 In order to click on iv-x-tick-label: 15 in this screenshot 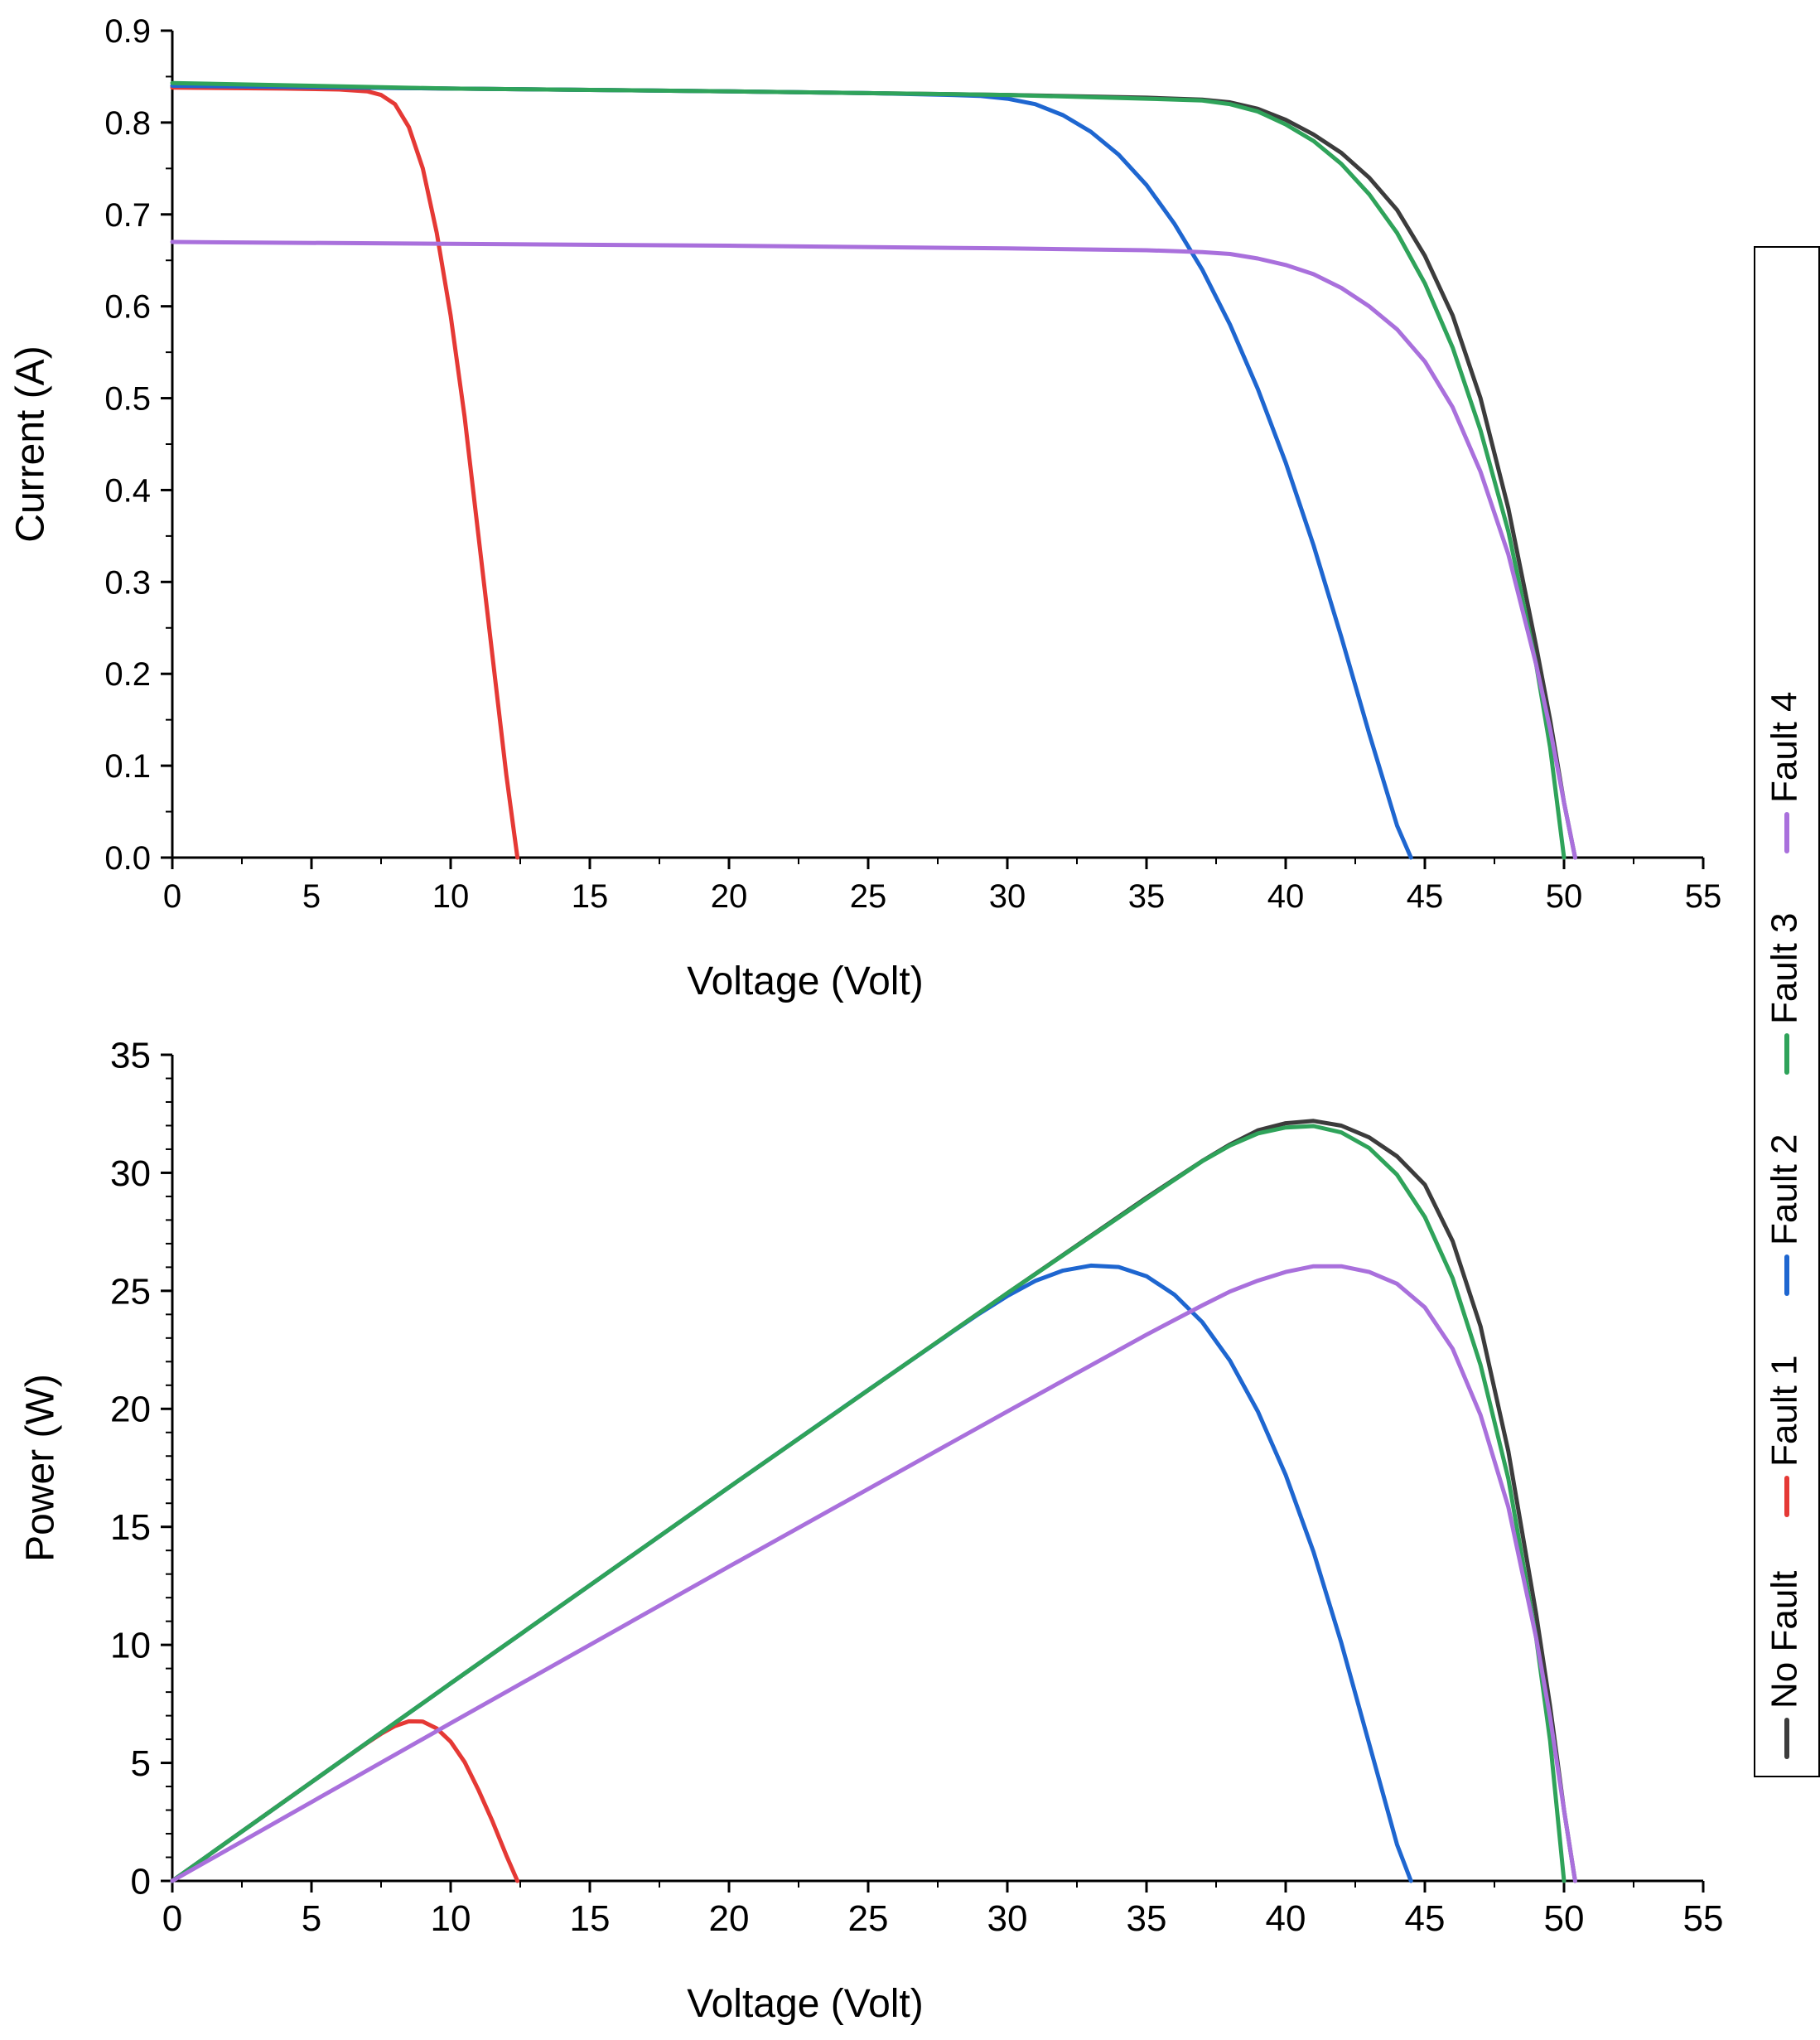, I will do `click(590, 896)`.